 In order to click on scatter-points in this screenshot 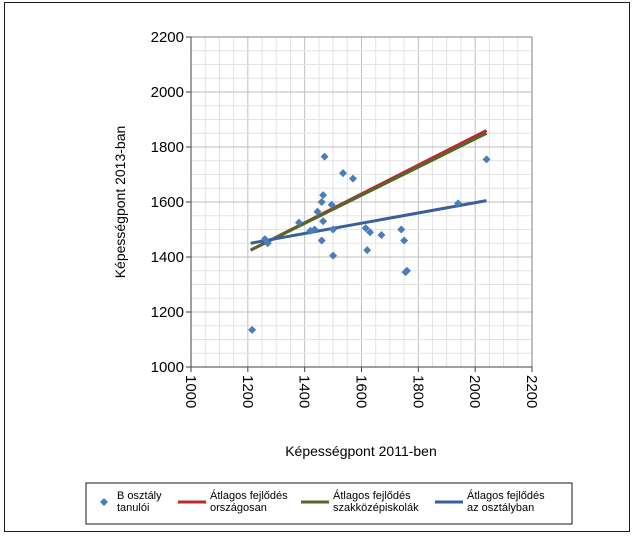, I will do `click(369, 243)`.